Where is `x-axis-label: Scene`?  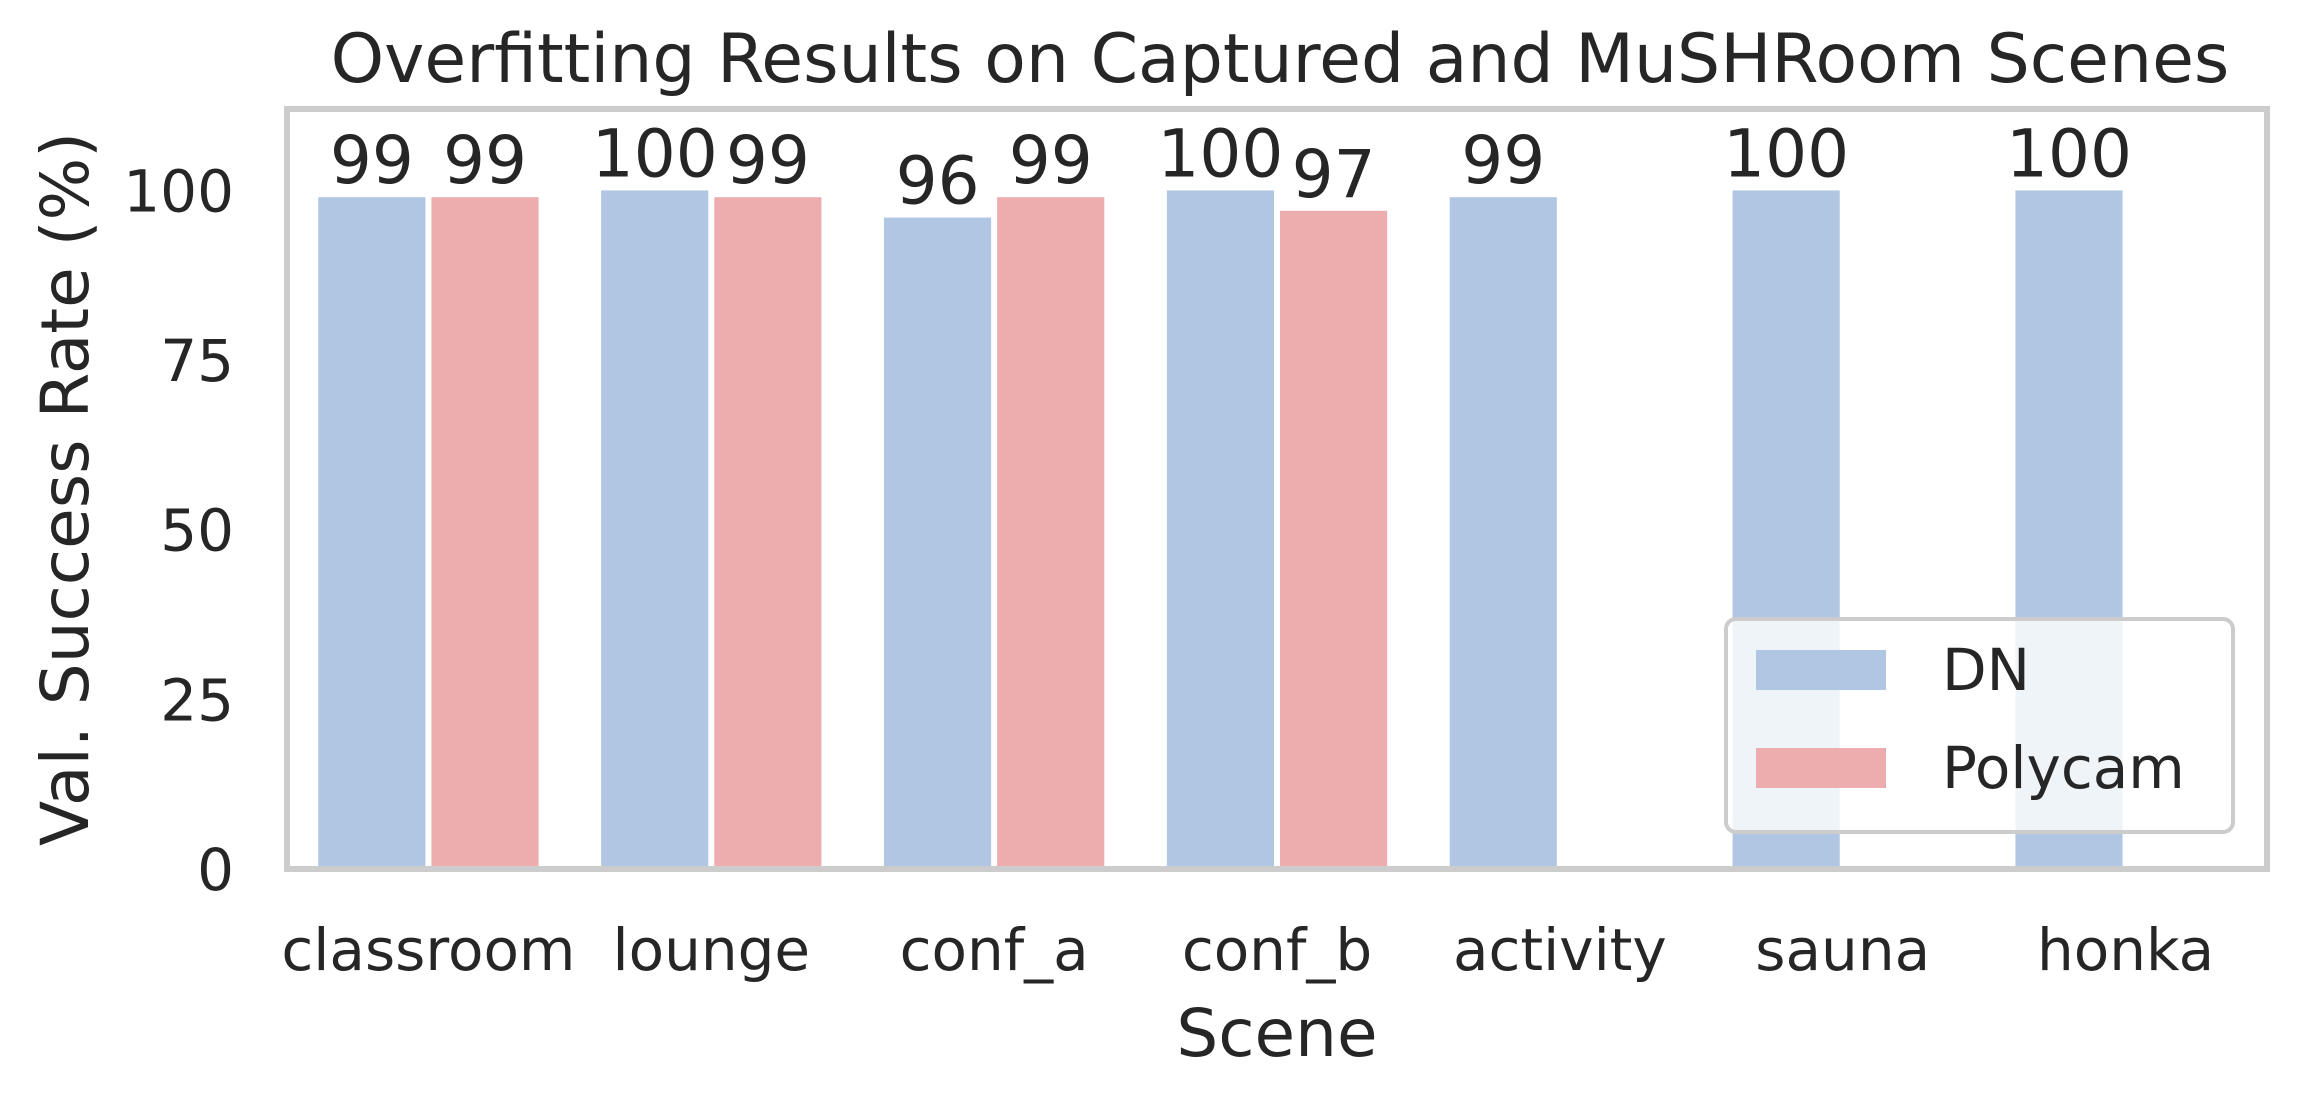 x-axis-label: Scene is located at coordinates (1276, 1033).